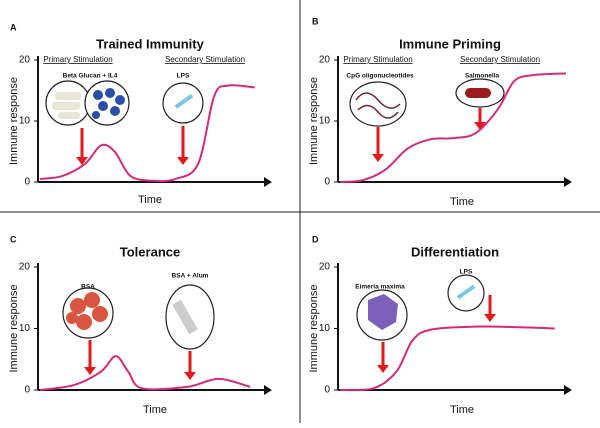  What do you see at coordinates (315, 239) in the screenshot?
I see `panel-letter: D` at bounding box center [315, 239].